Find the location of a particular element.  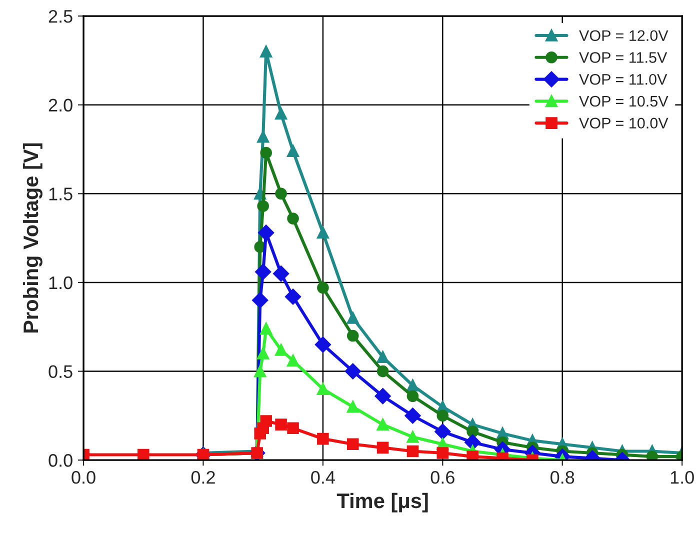

y-tick-label: 0.5 is located at coordinates (60, 371).